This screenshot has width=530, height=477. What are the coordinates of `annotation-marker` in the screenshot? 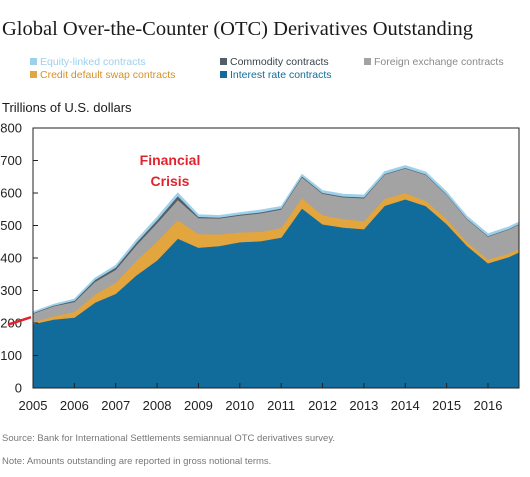 It's located at (19, 320).